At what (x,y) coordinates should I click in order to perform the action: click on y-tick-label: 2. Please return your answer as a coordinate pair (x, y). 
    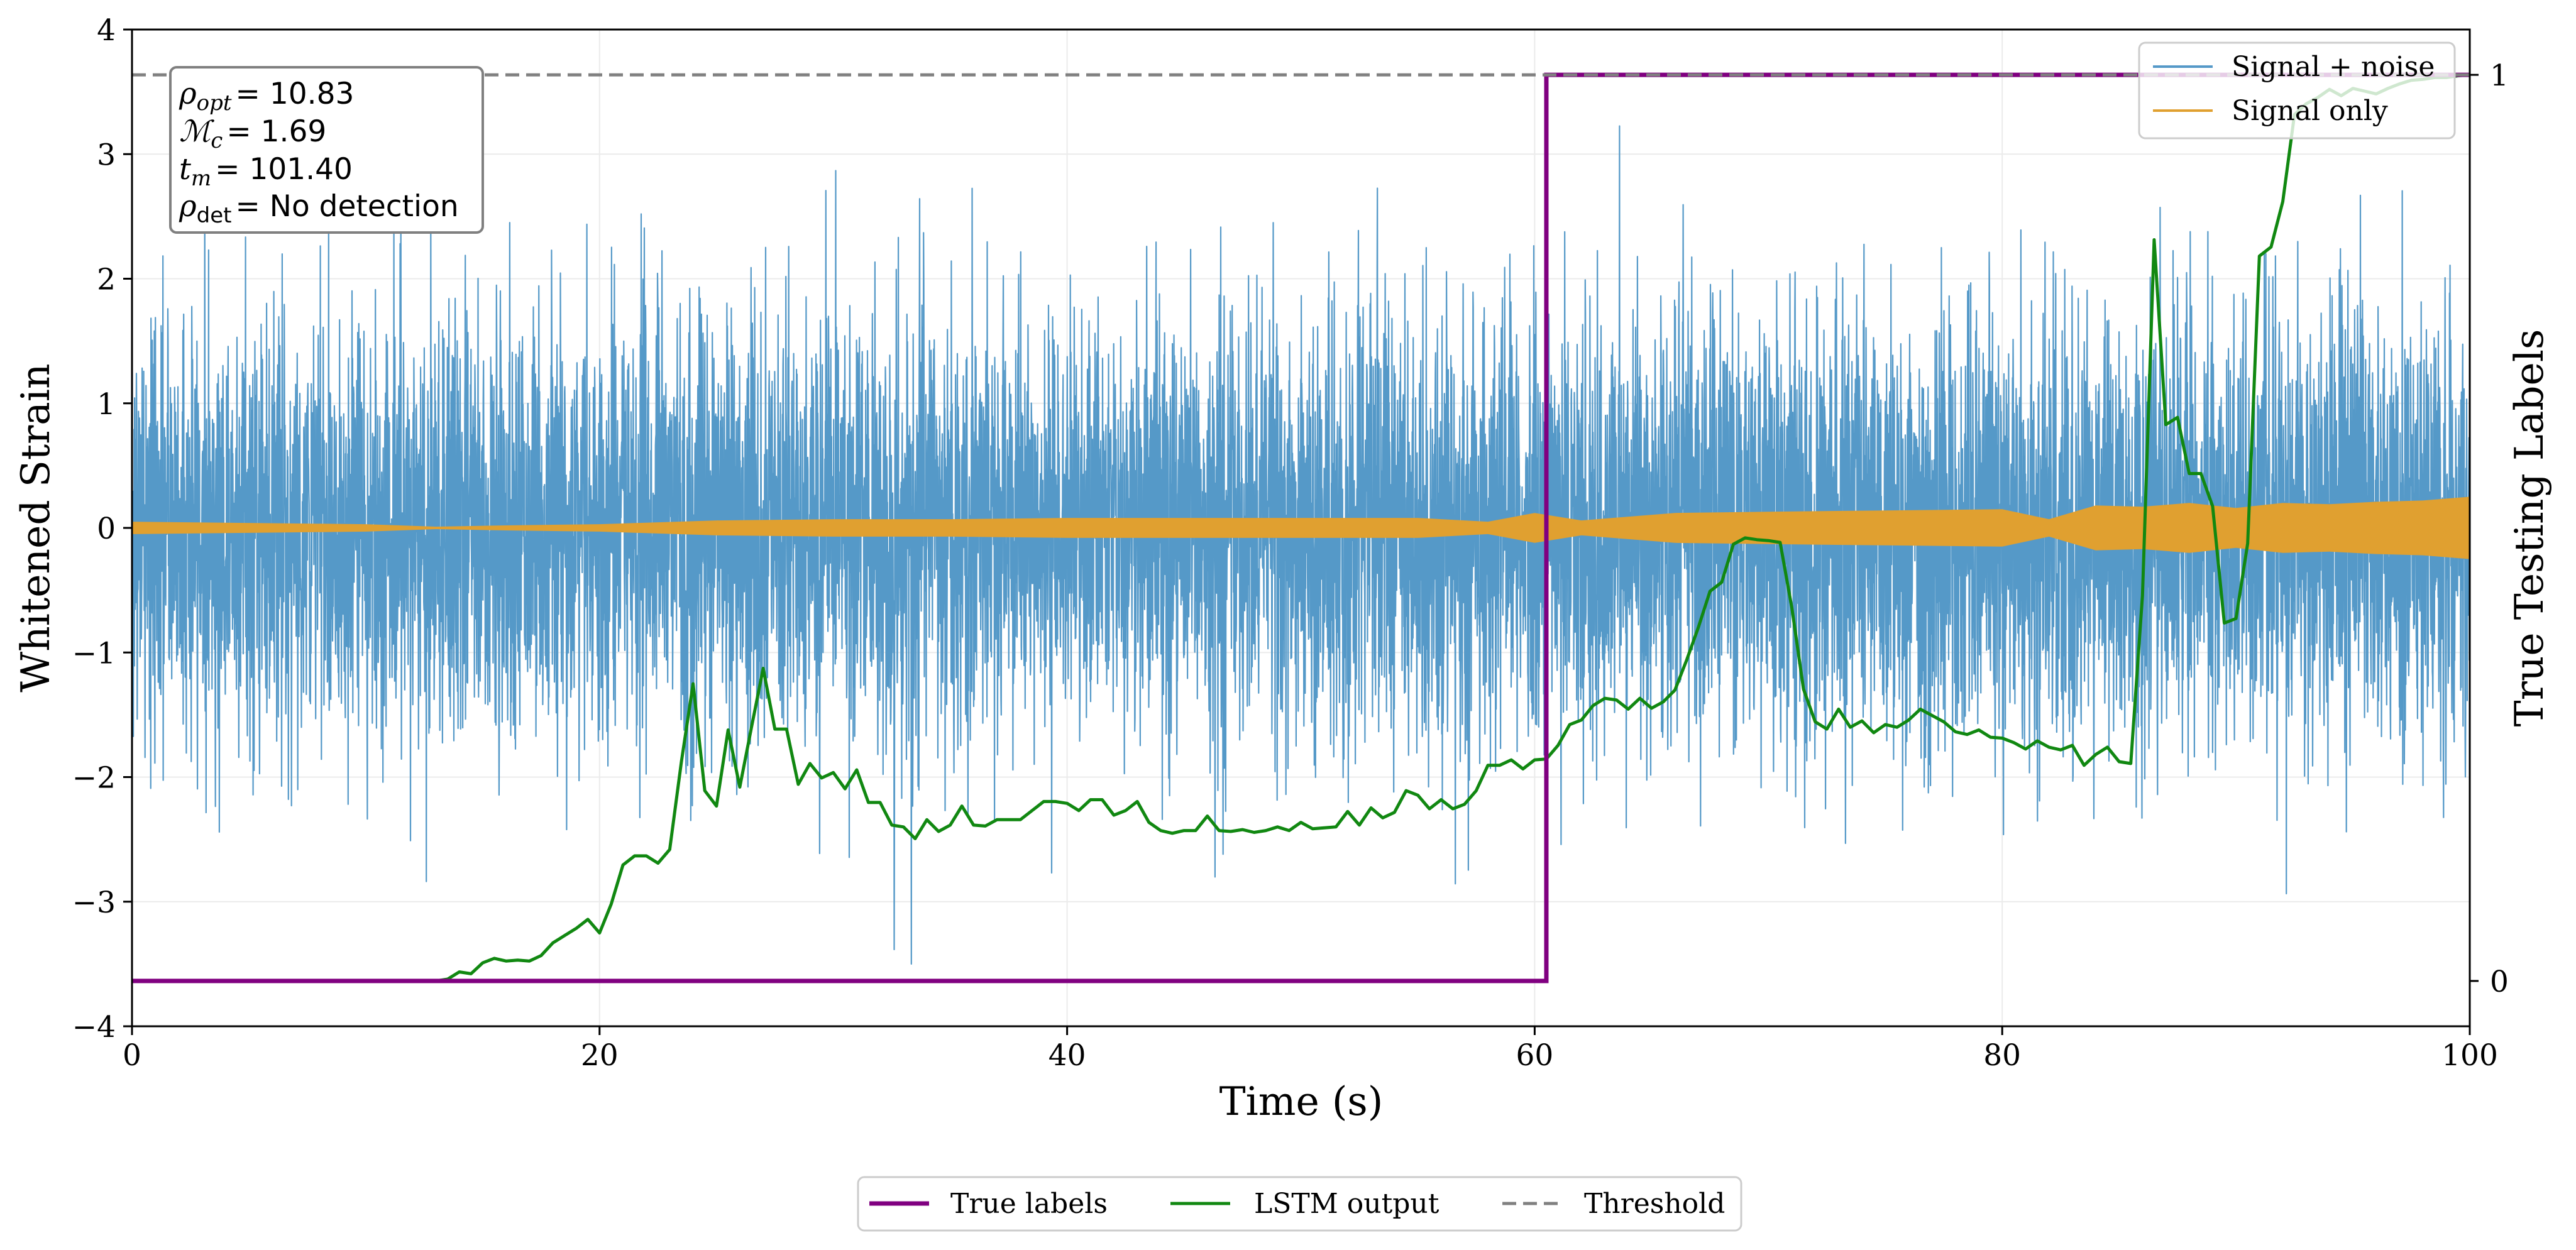
    Looking at the image, I should click on (106, 280).